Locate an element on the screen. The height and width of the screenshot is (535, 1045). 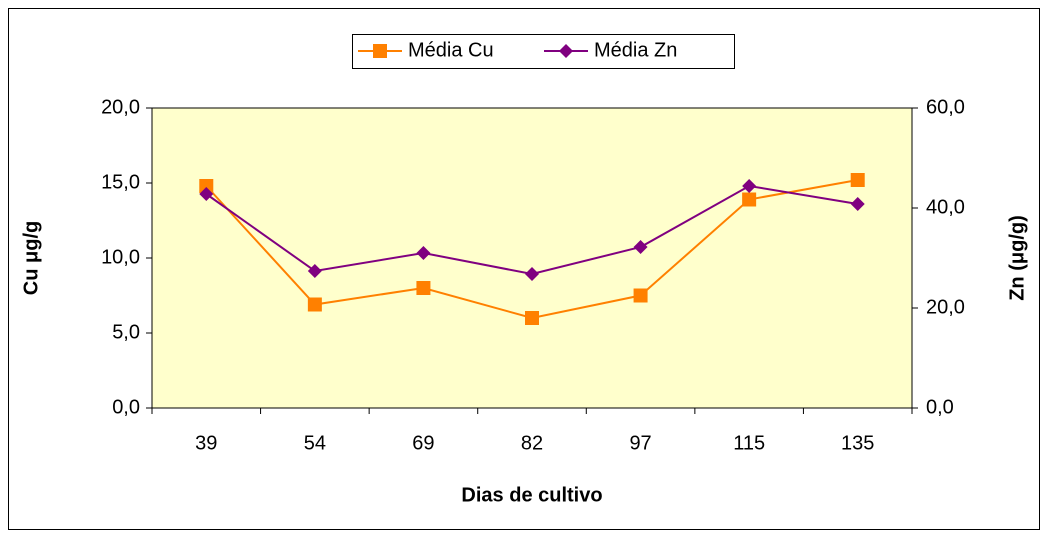
y2-tick-label: 20,0 is located at coordinates (945, 307).